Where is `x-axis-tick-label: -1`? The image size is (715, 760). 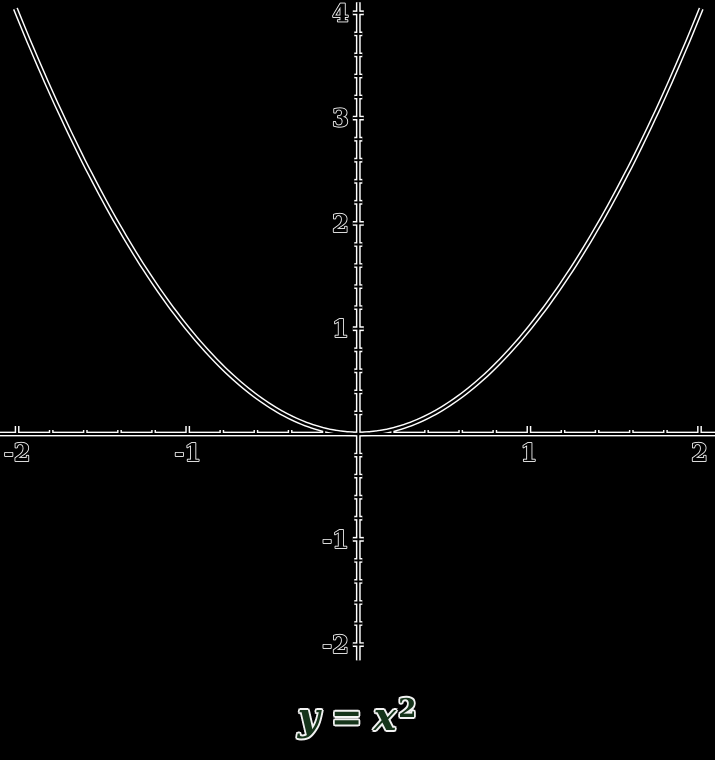
x-axis-tick-label: -1 is located at coordinates (187, 452).